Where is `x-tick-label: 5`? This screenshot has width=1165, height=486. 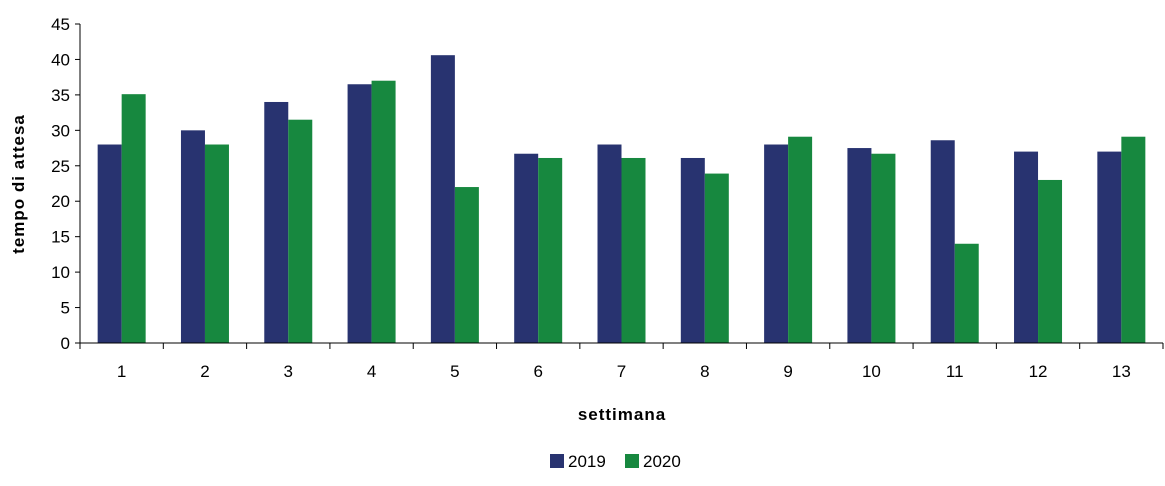
x-tick-label: 5 is located at coordinates (454, 371).